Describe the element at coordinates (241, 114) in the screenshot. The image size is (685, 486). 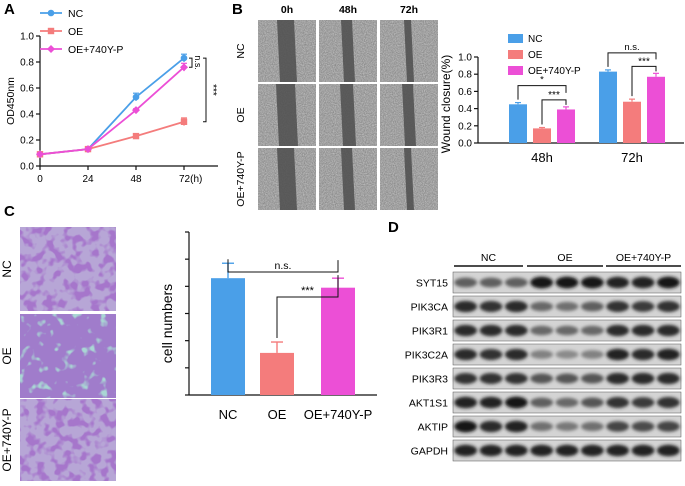
I see `b-row-label: OE` at that location.